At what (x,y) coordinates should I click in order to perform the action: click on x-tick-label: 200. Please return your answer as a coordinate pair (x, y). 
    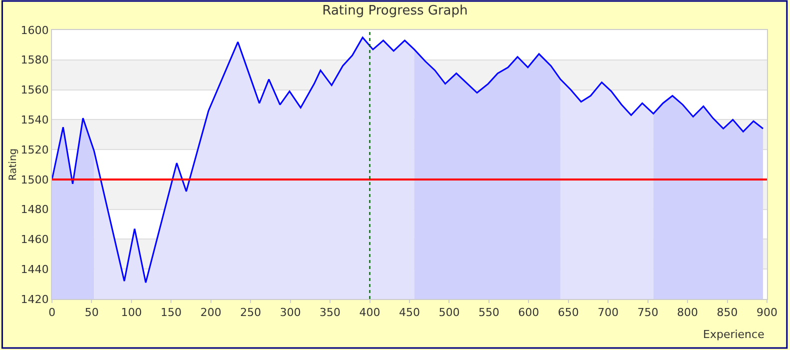
    Looking at the image, I should click on (211, 313).